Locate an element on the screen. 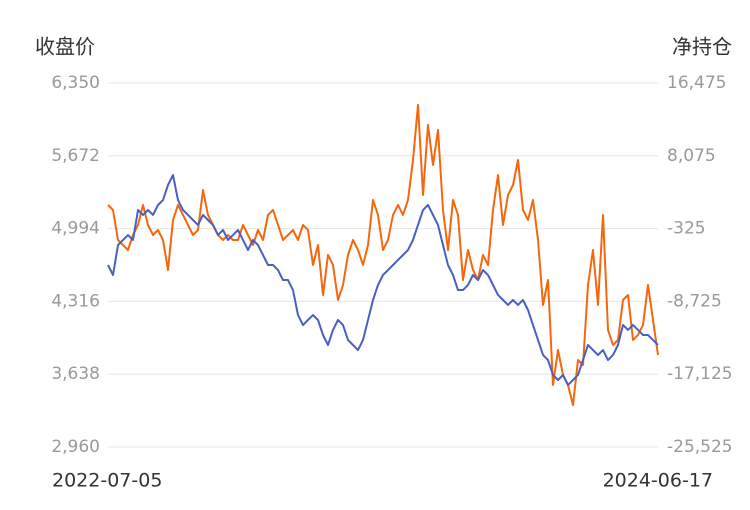  y-axis-title: 收盘价 is located at coordinates (65, 47).